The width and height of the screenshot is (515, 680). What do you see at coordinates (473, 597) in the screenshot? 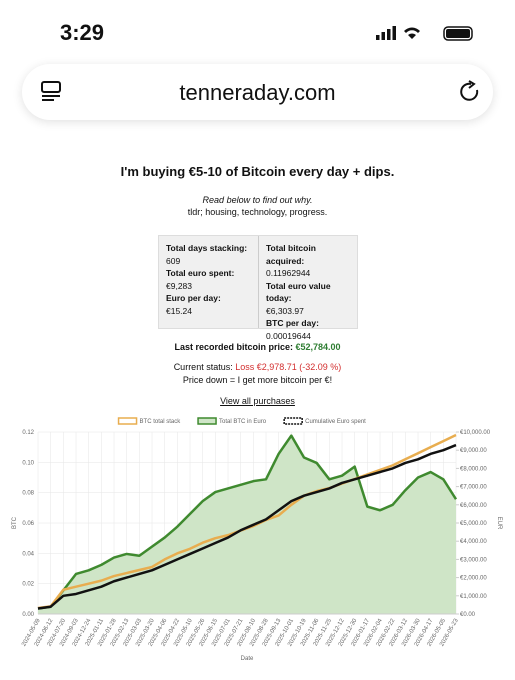
I see `y2-tick-label: €1,000.00` at bounding box center [473, 597].